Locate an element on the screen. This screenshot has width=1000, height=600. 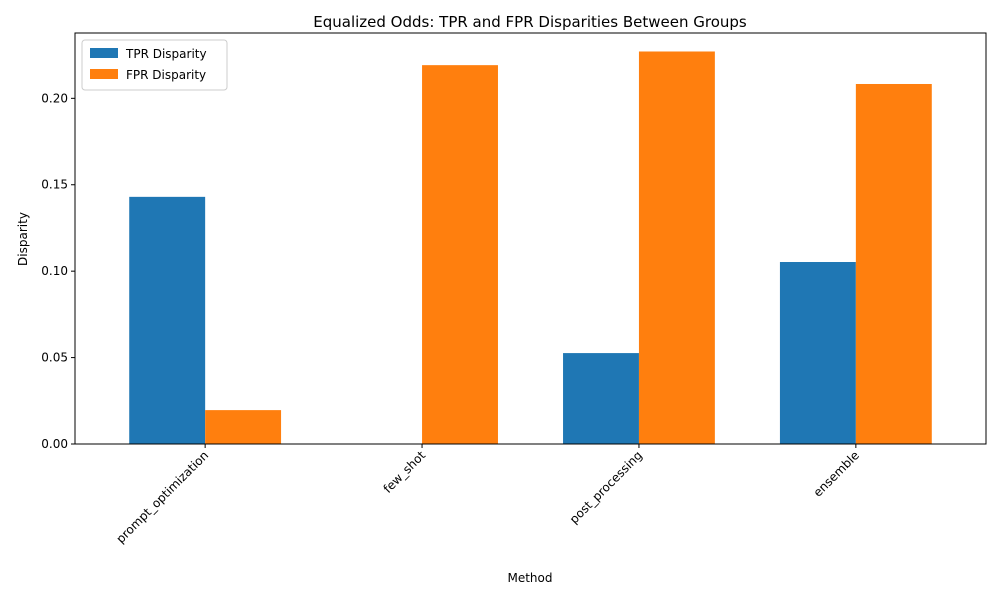
y-tick-label: 0.00 is located at coordinates (54, 444).